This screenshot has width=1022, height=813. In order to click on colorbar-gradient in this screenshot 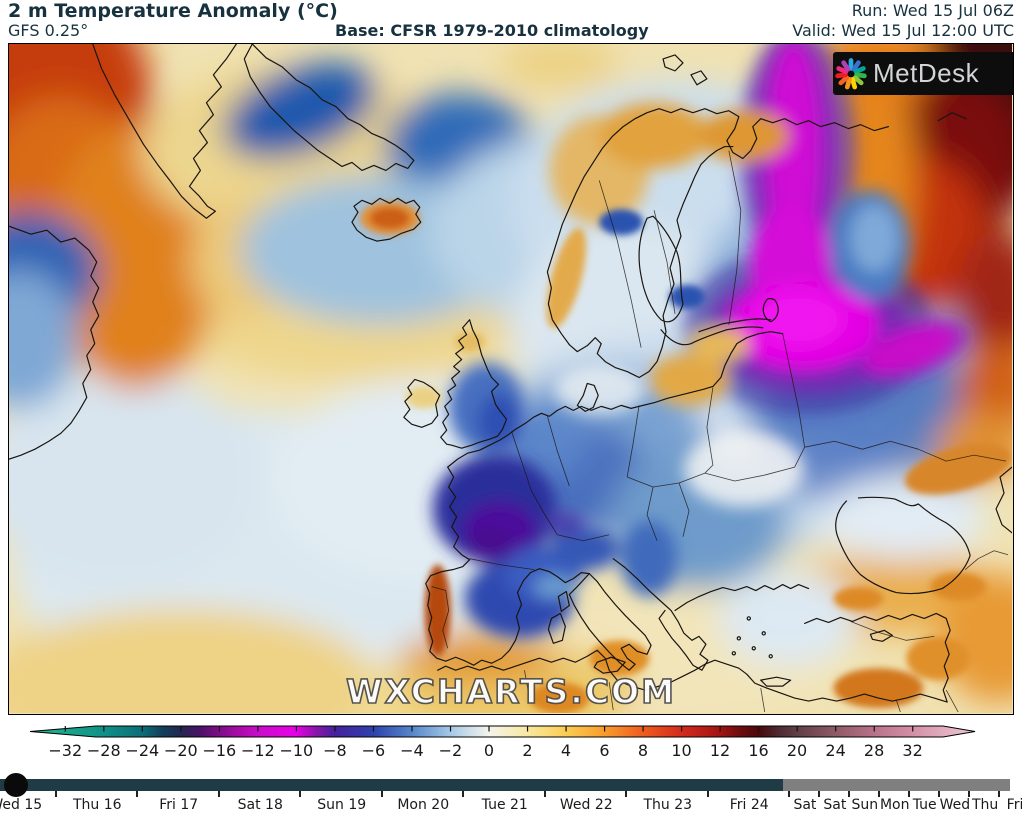, I will do `click(502, 731)`.